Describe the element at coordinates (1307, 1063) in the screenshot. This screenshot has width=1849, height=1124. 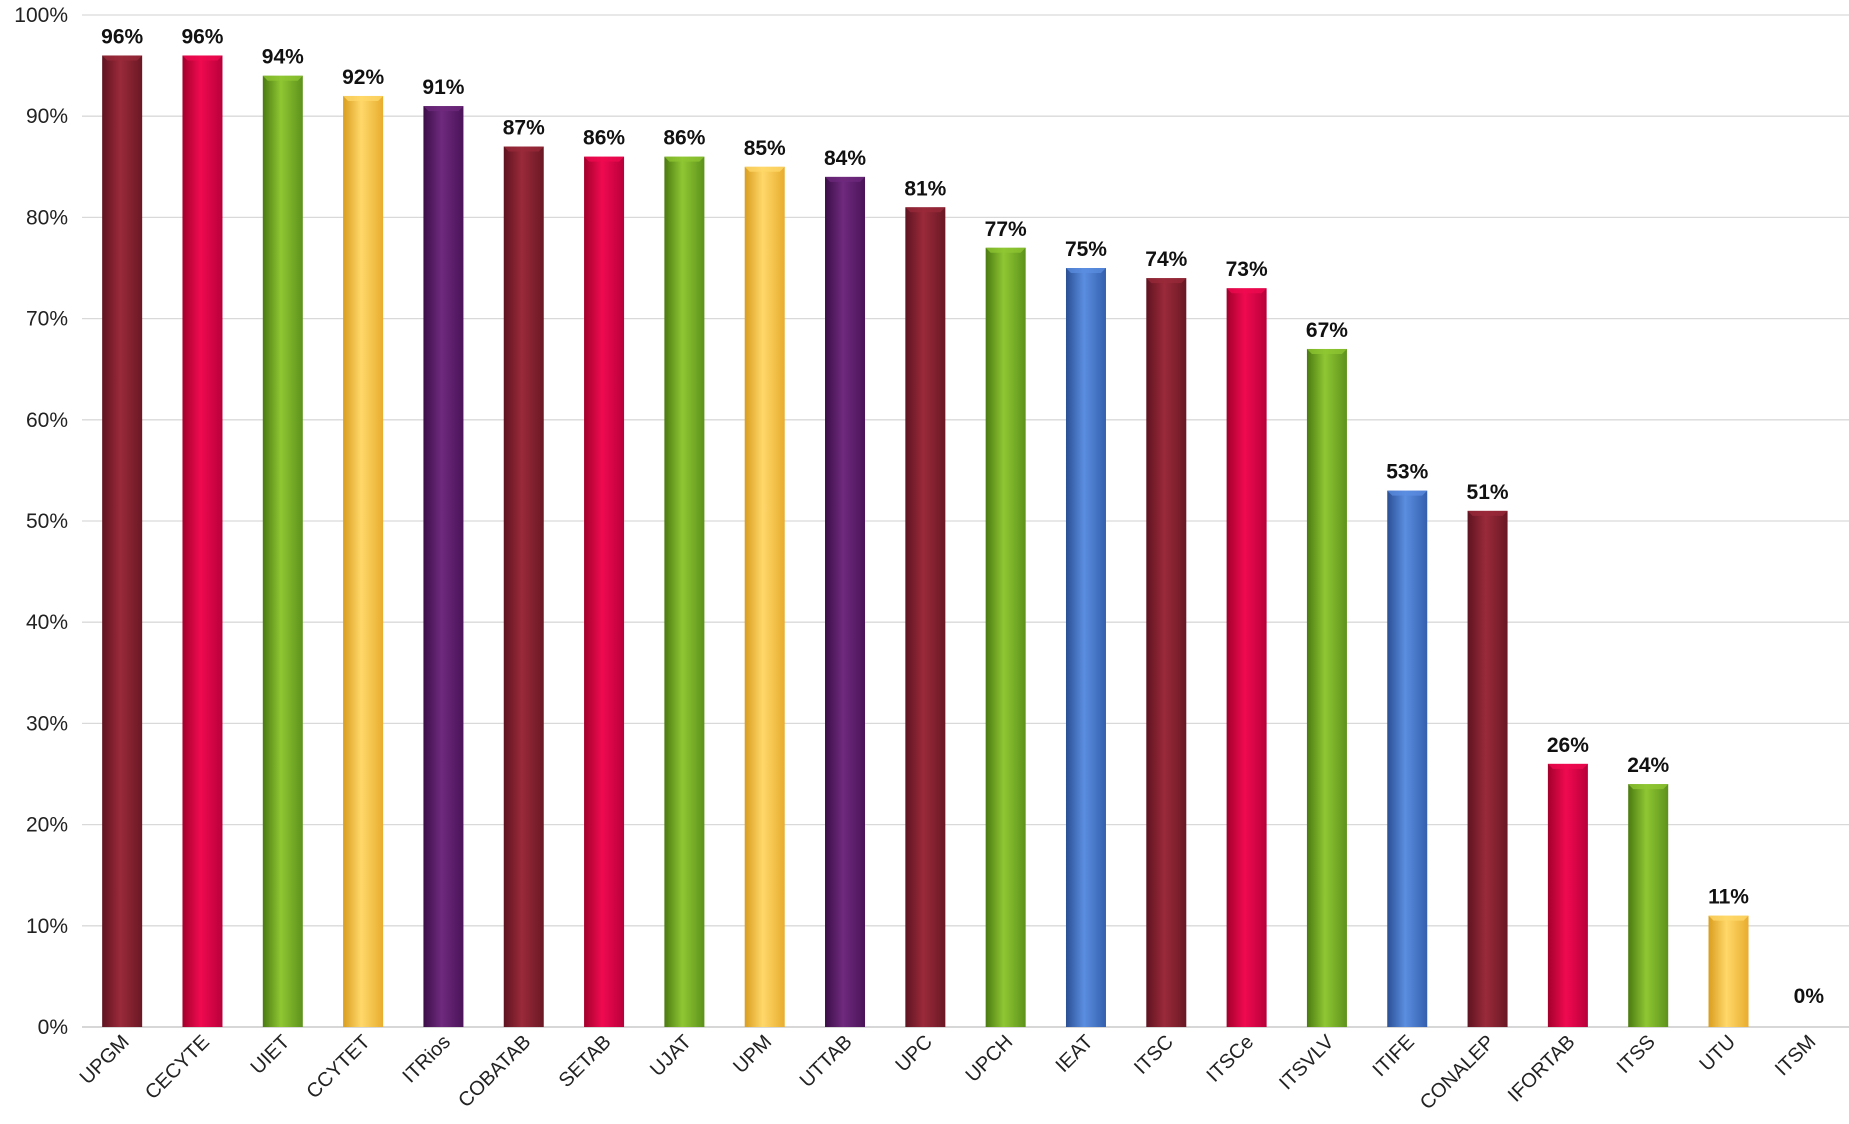
I see `x-tick-label: ITSVLV` at that location.